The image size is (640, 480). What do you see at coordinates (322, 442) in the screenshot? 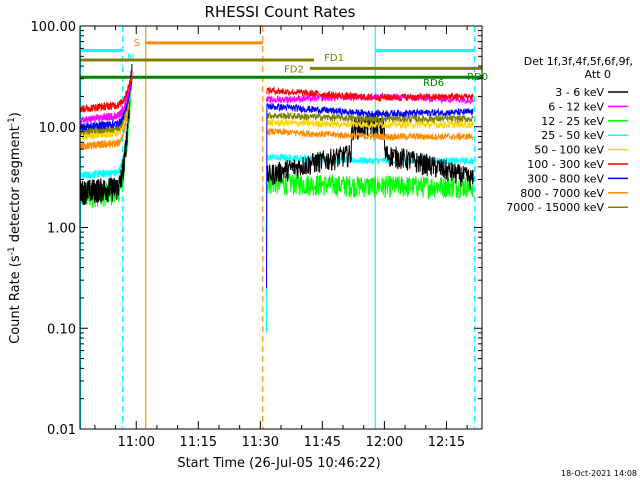
I see `x-tick-label: 11:45` at bounding box center [322, 442].